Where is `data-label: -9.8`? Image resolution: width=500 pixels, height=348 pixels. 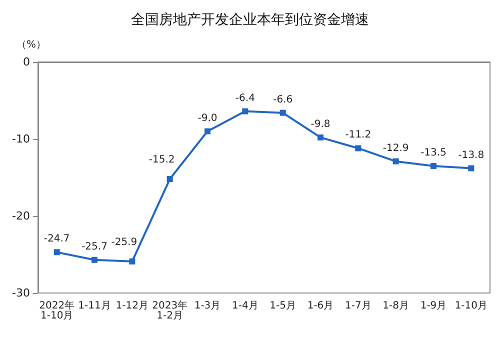 data-label: -9.8 is located at coordinates (320, 124).